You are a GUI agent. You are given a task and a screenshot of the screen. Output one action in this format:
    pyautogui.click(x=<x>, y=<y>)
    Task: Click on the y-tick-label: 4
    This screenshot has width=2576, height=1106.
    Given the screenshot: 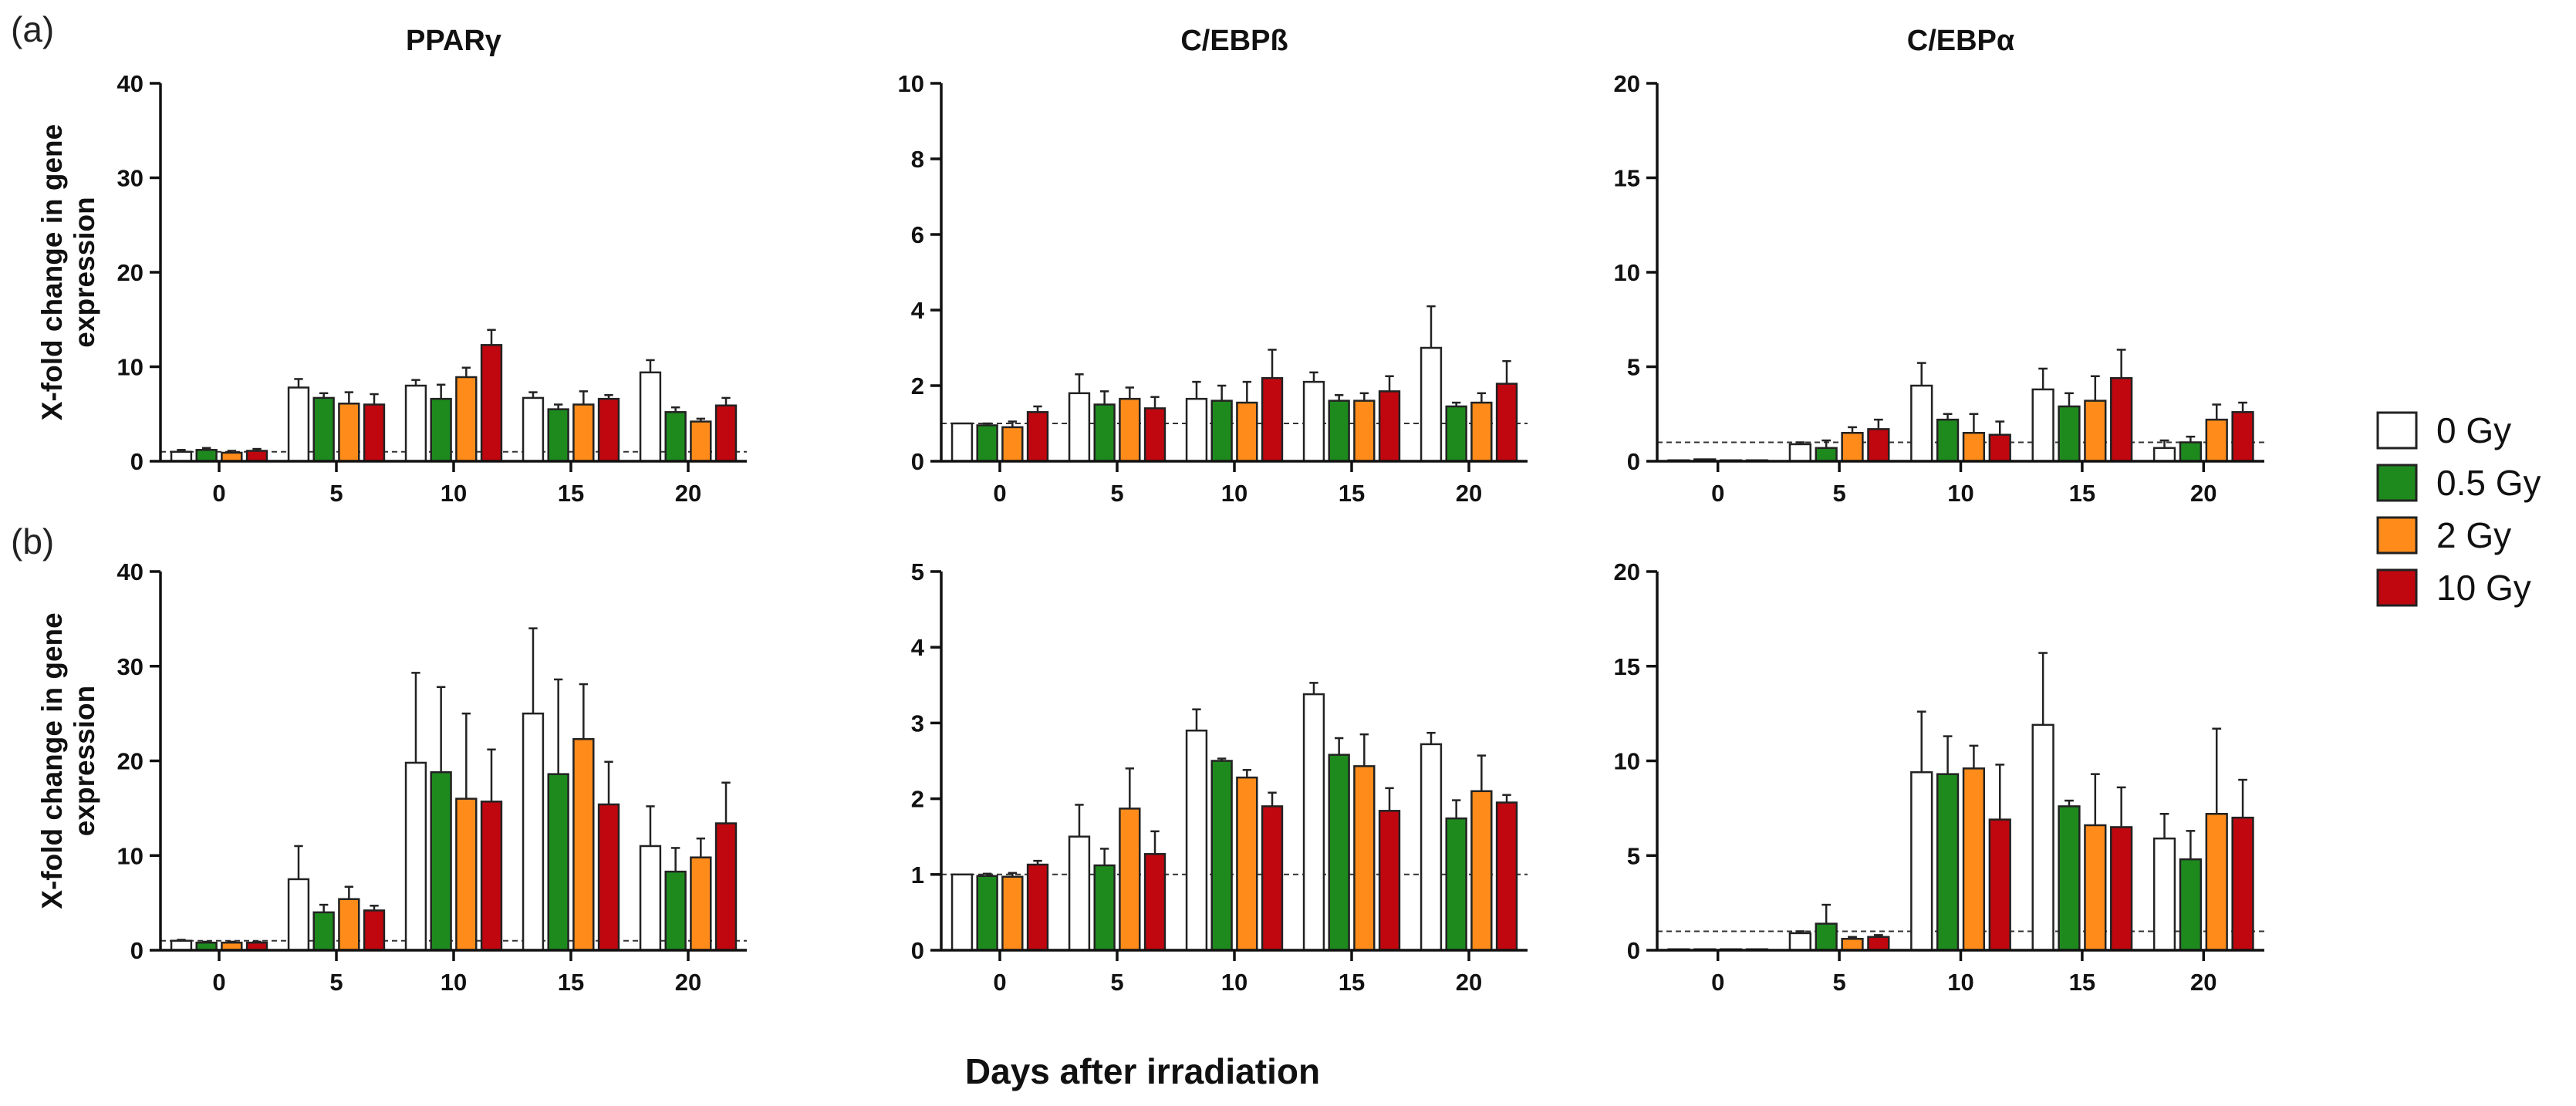 What is the action you would take?
    pyautogui.click(x=918, y=647)
    